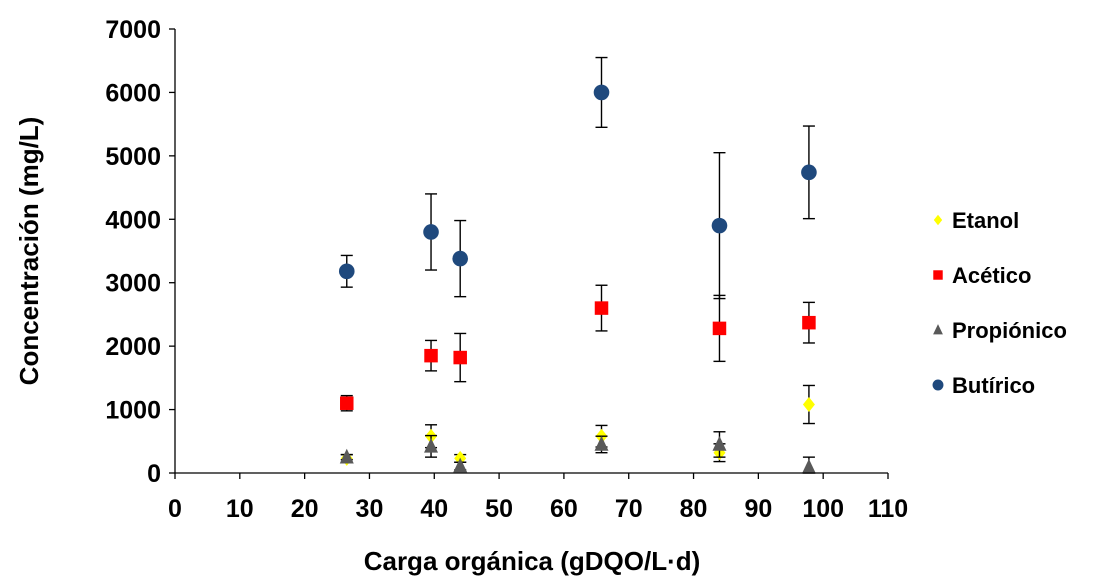 The width and height of the screenshot is (1098, 585). Describe the element at coordinates (823, 509) in the screenshot. I see `x-tick-label: 100` at that location.